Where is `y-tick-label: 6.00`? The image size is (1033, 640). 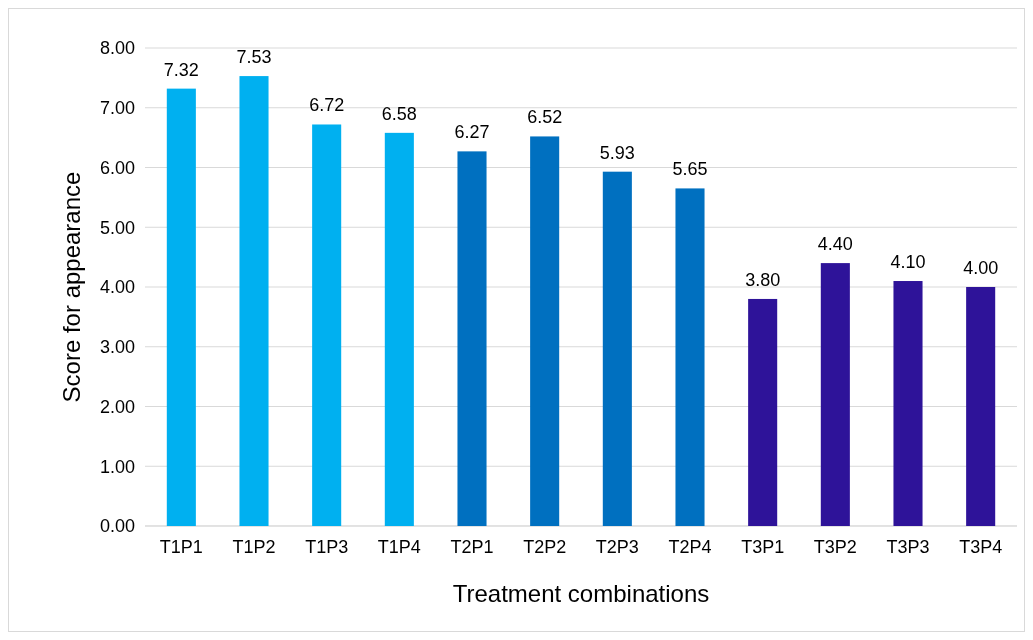
y-tick-label: 6.00 is located at coordinates (117, 167).